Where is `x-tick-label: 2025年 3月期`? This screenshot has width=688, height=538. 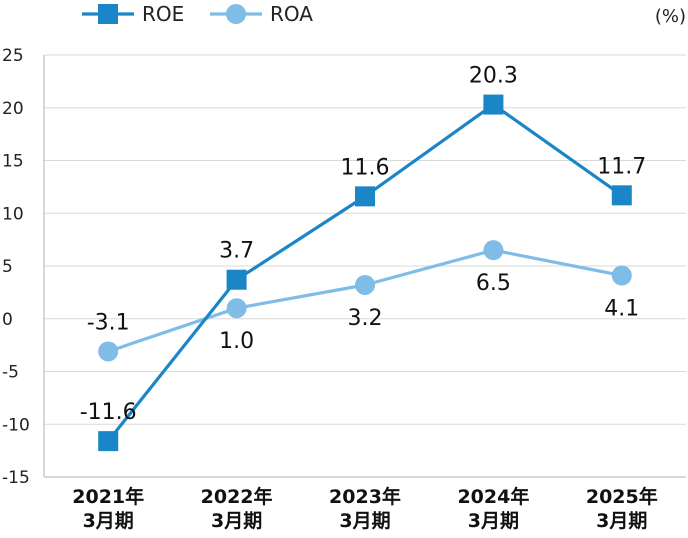 x-tick-label: 2025年 3月期 is located at coordinates (622, 508).